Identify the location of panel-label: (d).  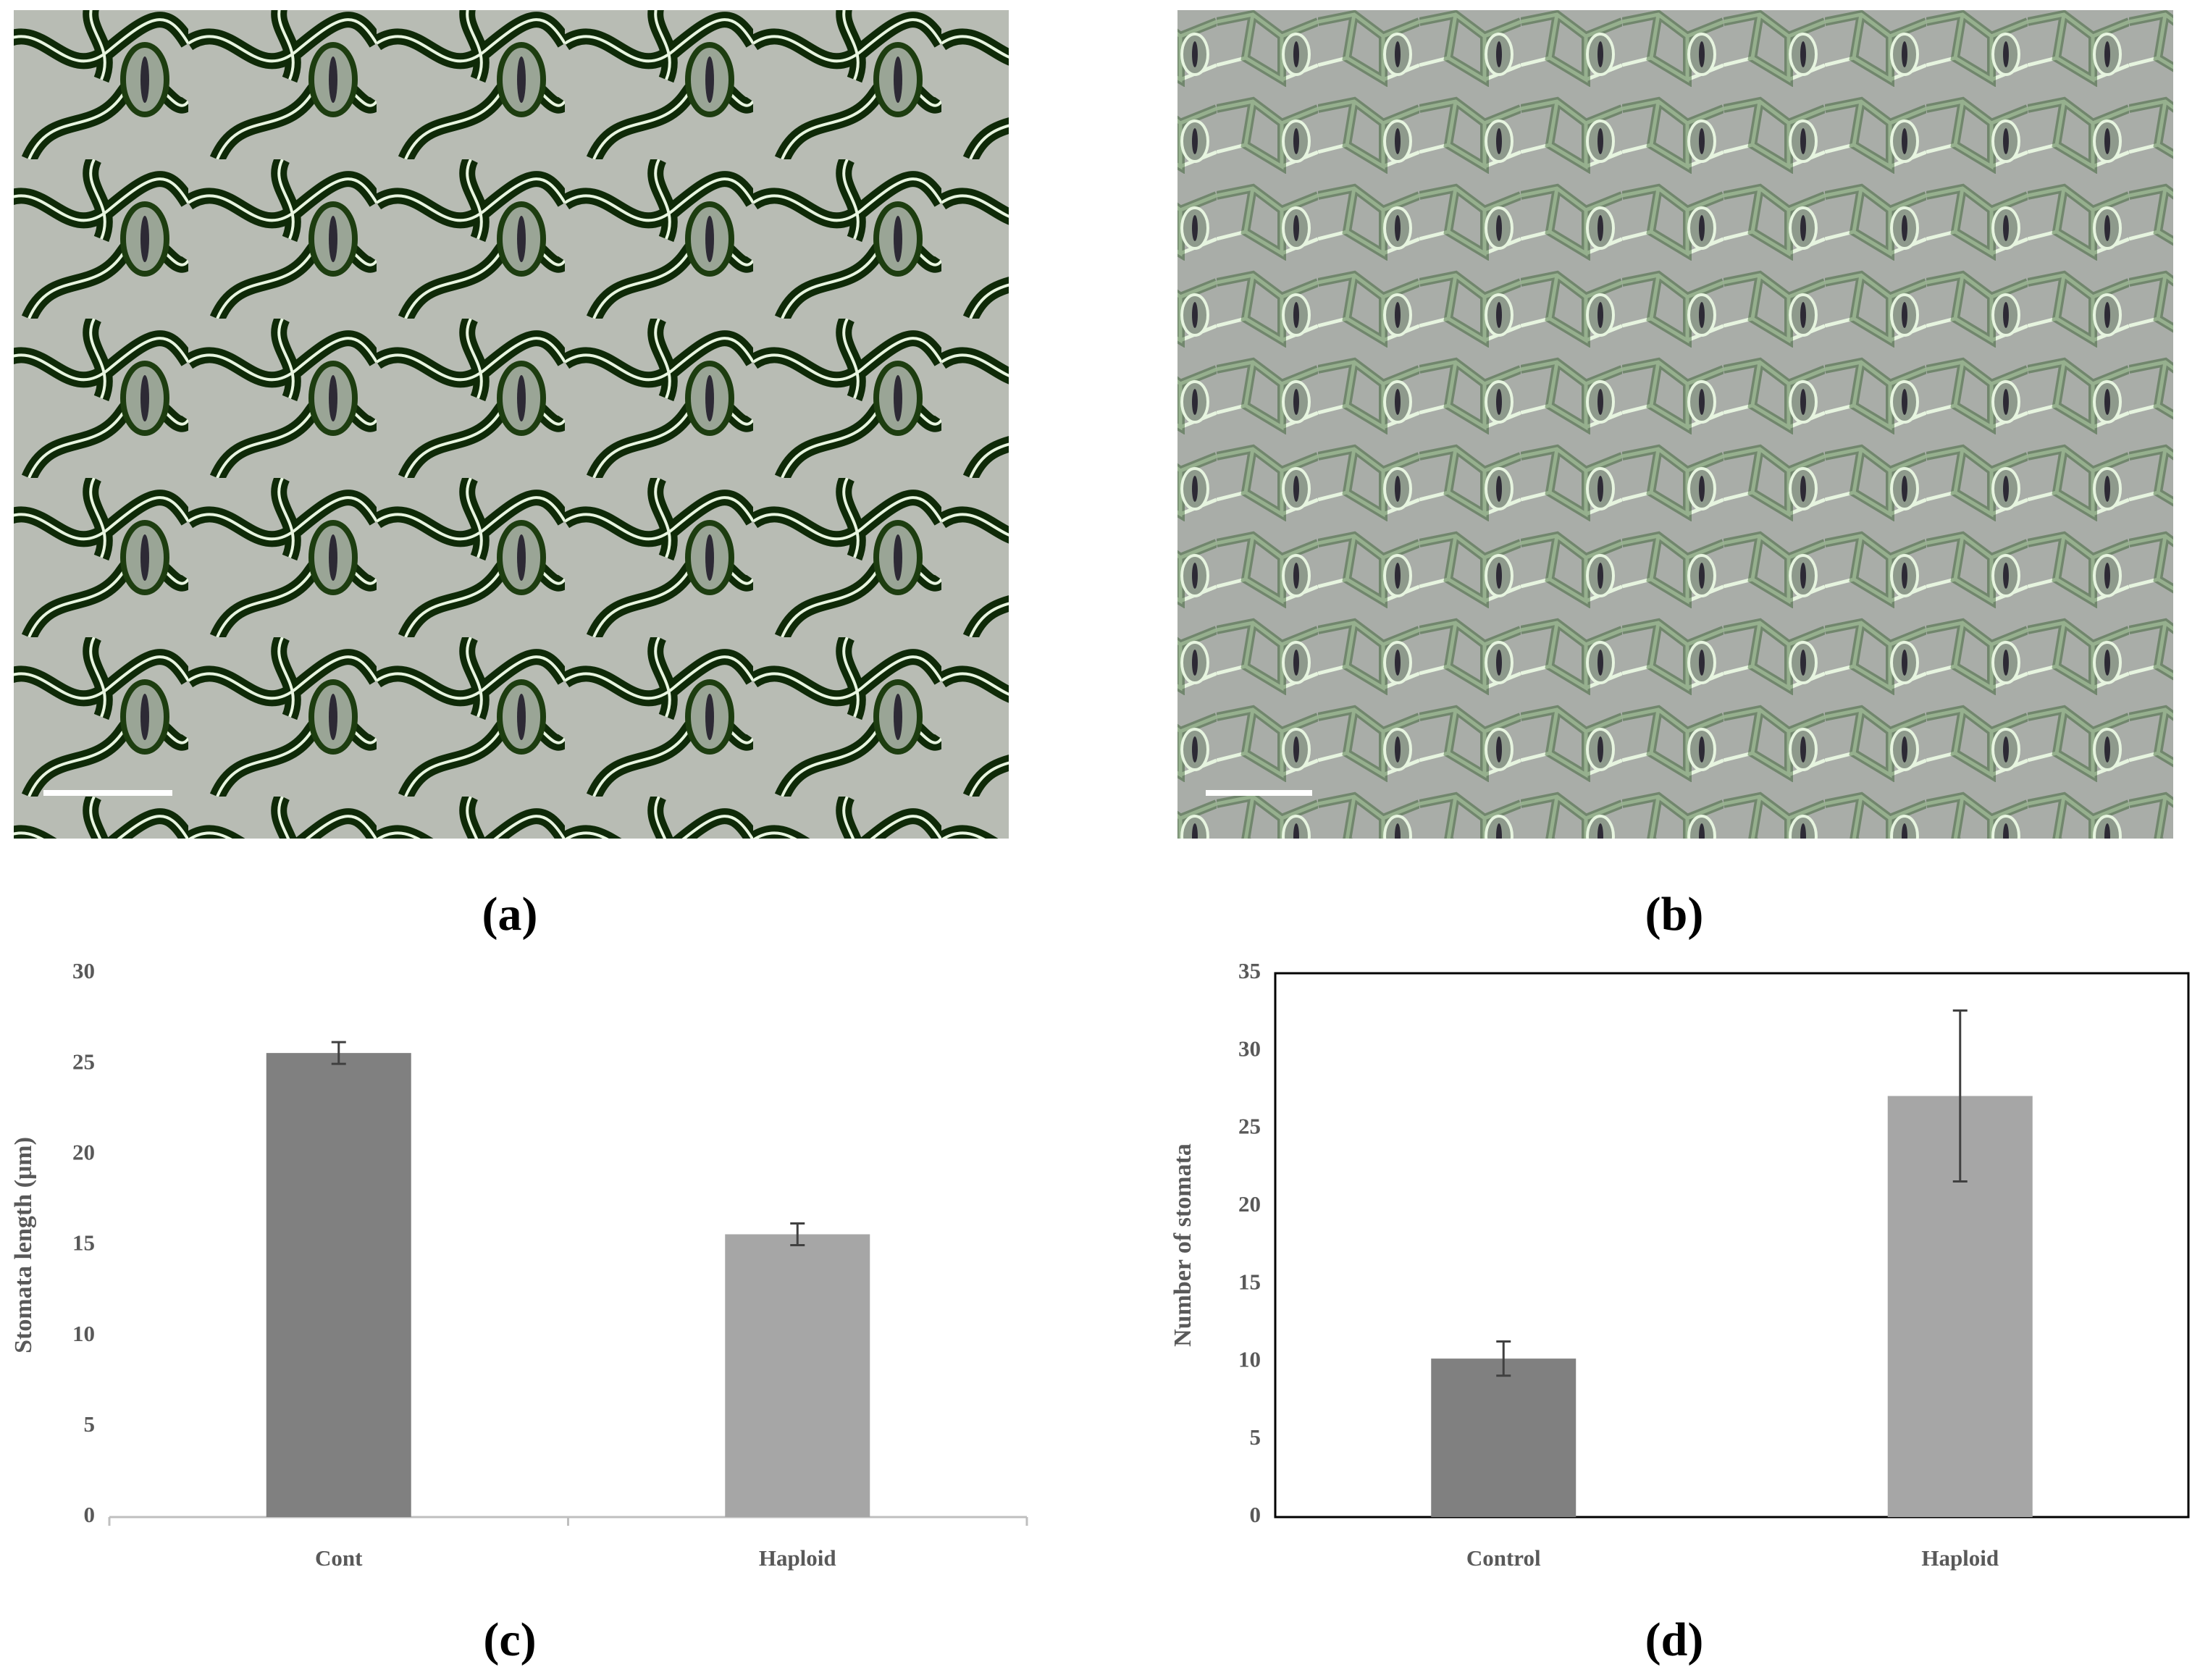
(1674, 1639).